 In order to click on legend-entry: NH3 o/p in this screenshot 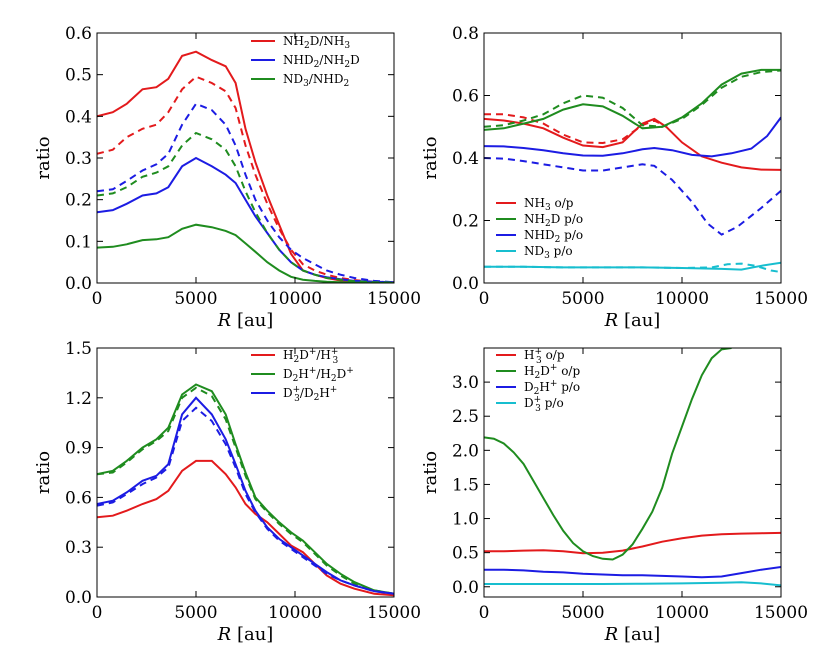, I will do `click(535, 204)`.